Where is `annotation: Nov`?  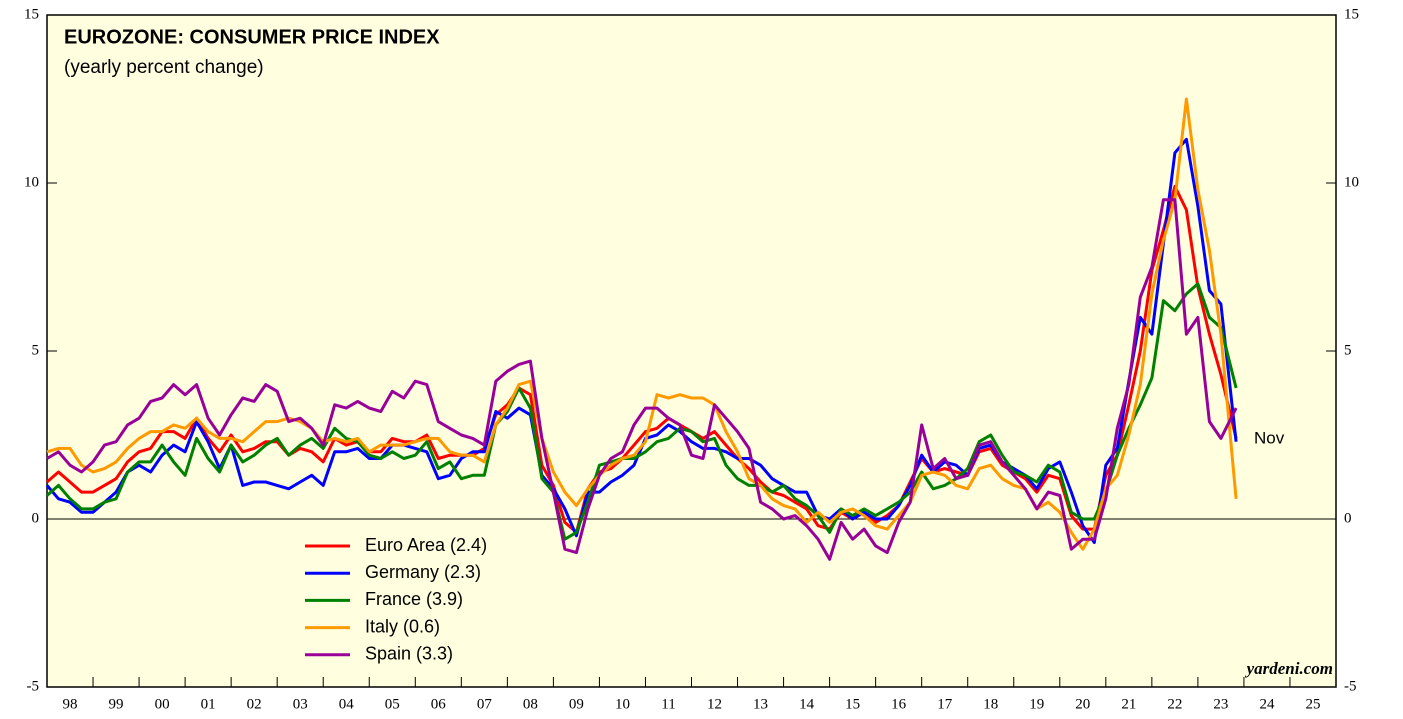
annotation: Nov is located at coordinates (1269, 437).